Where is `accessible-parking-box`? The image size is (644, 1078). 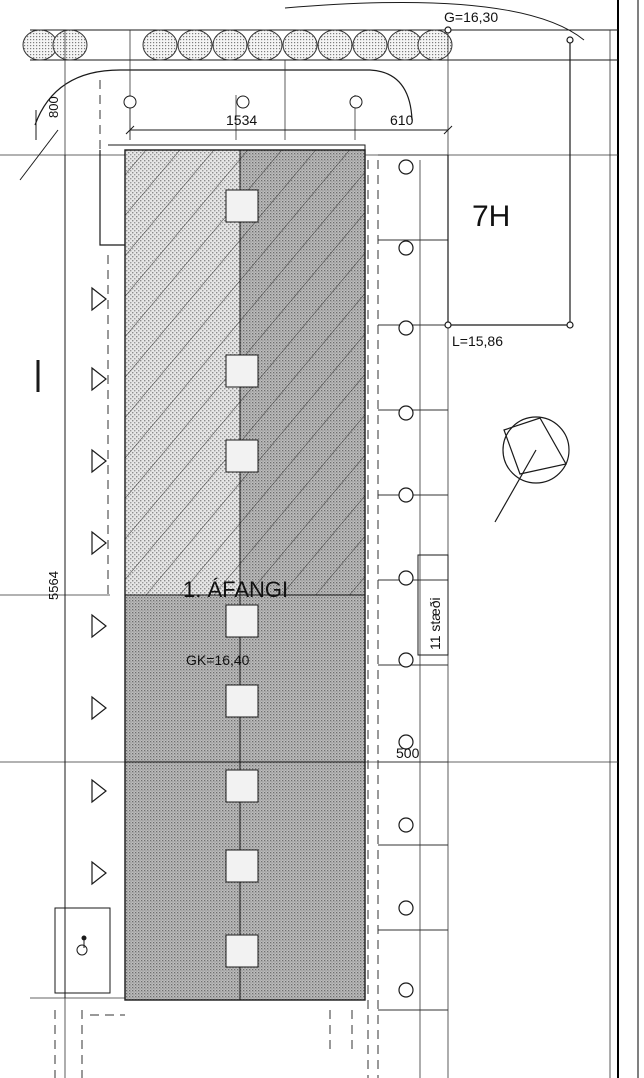
accessible-parking-box is located at coordinates (82, 950).